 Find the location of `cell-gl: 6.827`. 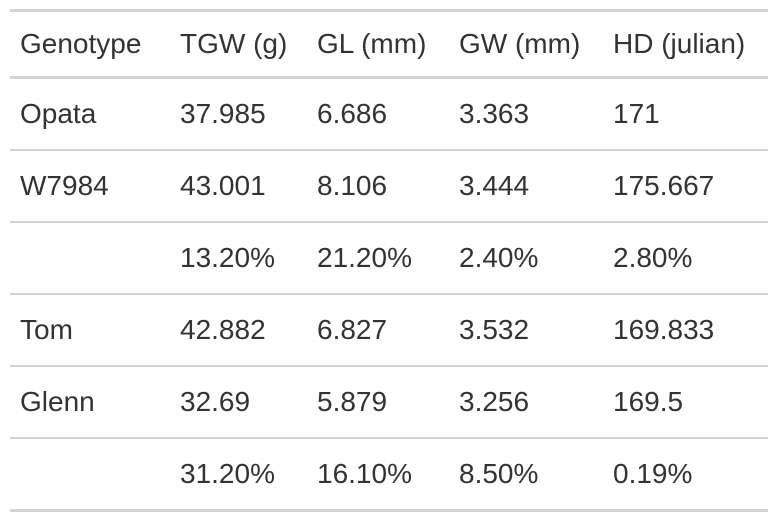

cell-gl: 6.827 is located at coordinates (352, 329).